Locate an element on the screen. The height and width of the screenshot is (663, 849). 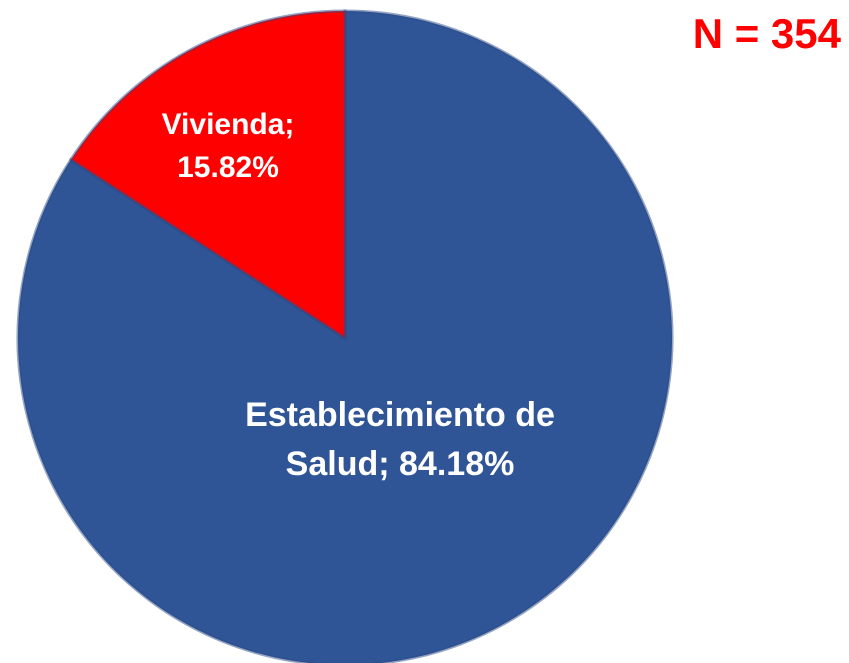
slice-name: Establecimiento de Salud; is located at coordinates (400, 439).